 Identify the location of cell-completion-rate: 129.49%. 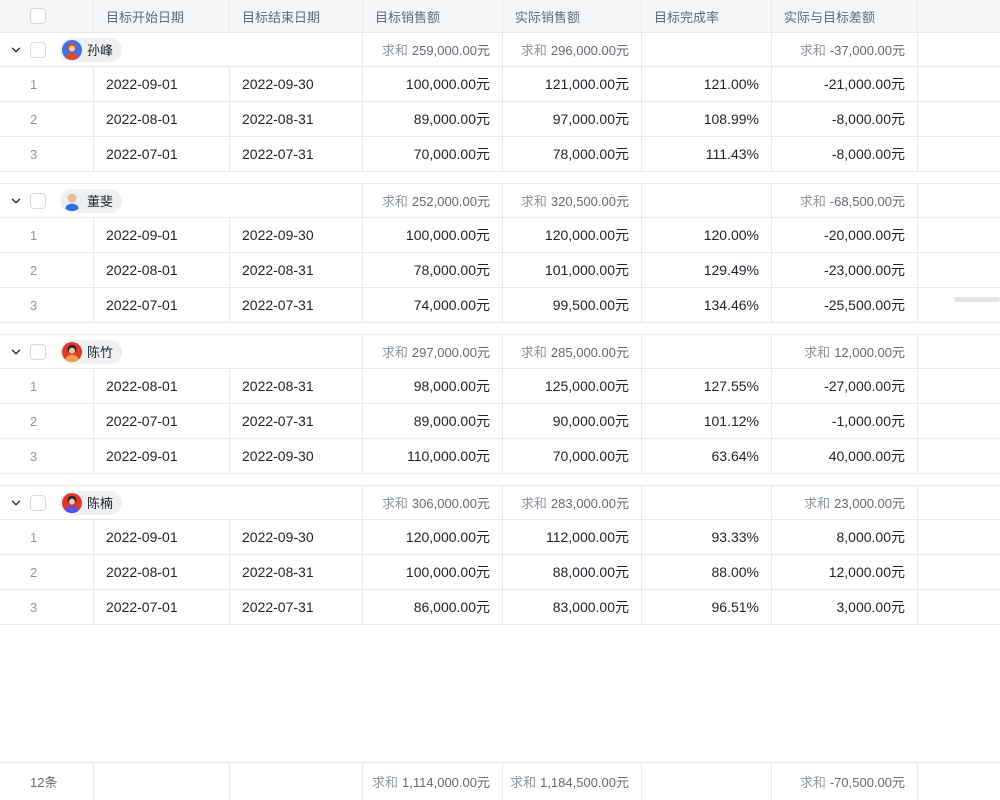
(707, 270).